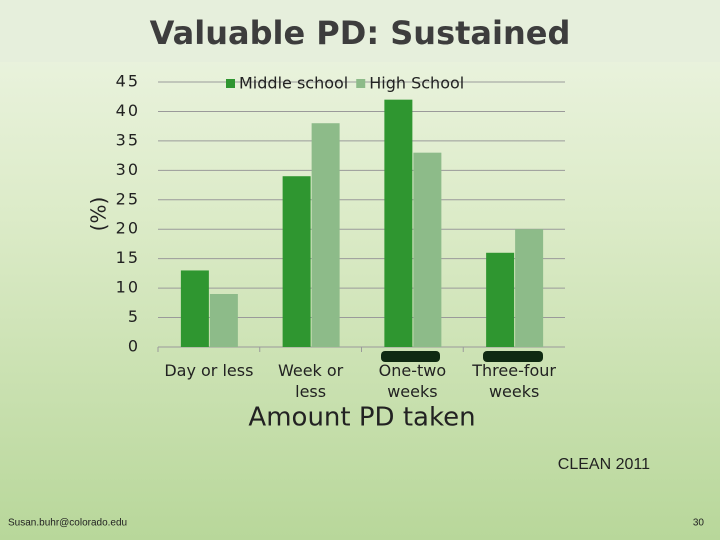 Image resolution: width=720 pixels, height=540 pixels. Describe the element at coordinates (699, 523) in the screenshot. I see `page-number: 30` at that location.